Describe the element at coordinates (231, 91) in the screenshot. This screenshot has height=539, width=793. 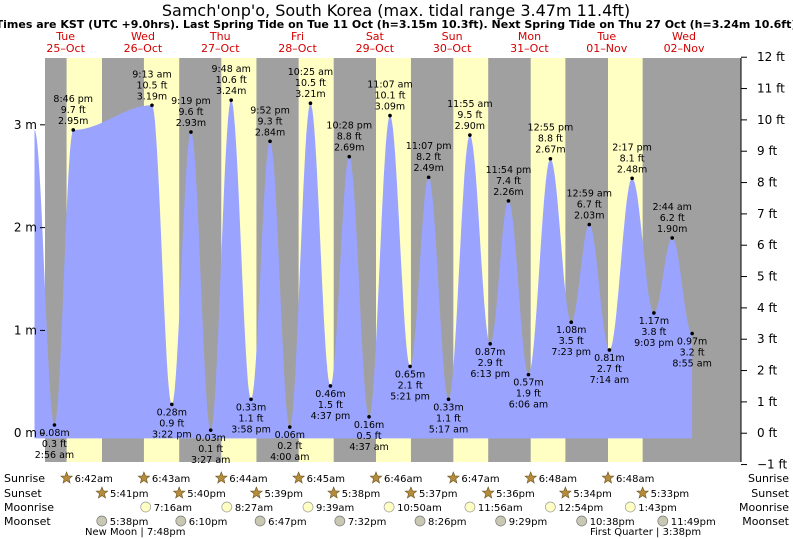
I see `tide-height-m: 3.24m` at that location.